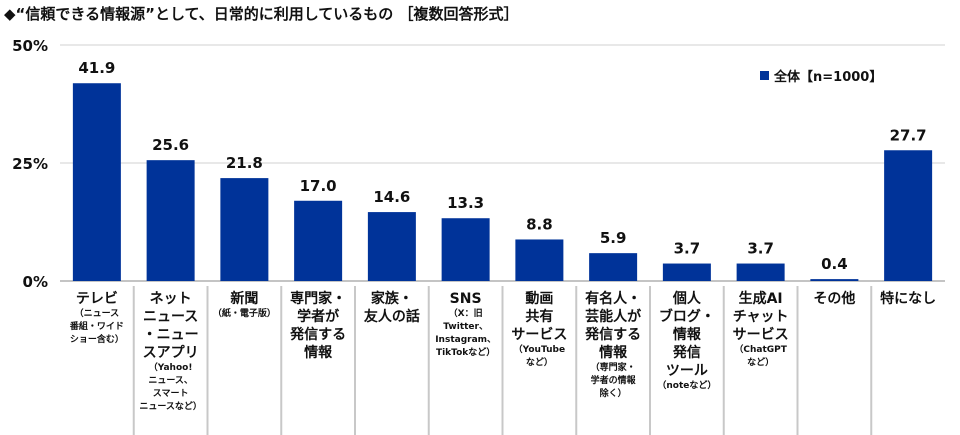 This screenshot has height=435, width=960. Describe the element at coordinates (686, 371) in the screenshot. I see `category-label: ツール` at that location.